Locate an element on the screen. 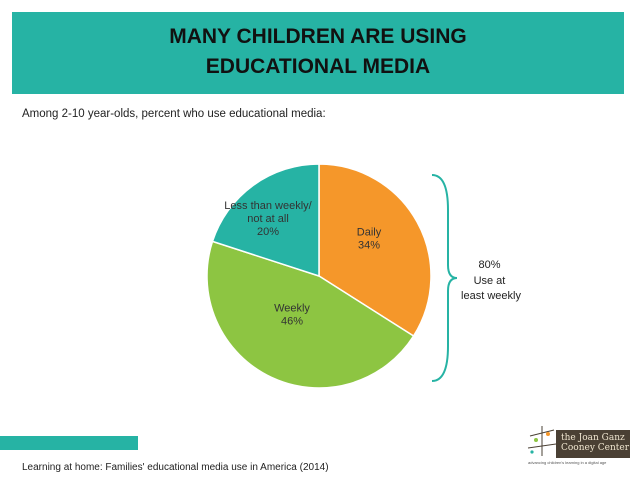 Image resolution: width=638 pixels, height=479 pixels. pie-label-line: Daily is located at coordinates (369, 233).